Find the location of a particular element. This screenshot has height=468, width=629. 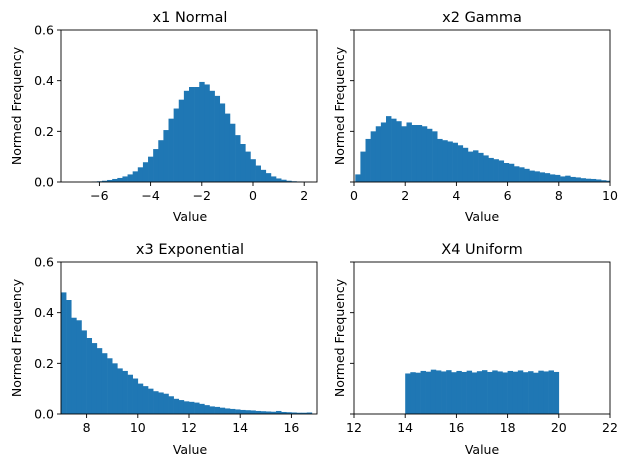

x-tick-label: 12 is located at coordinates (189, 427).